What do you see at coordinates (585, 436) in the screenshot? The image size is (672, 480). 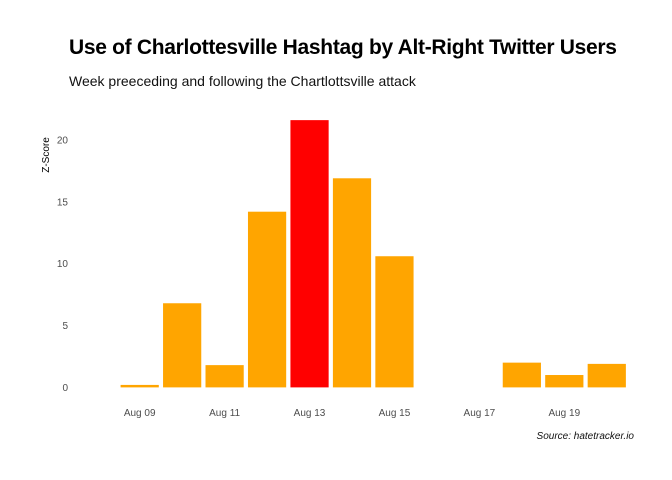 I see `chart-caption: Source: hatetracker.io` at bounding box center [585, 436].